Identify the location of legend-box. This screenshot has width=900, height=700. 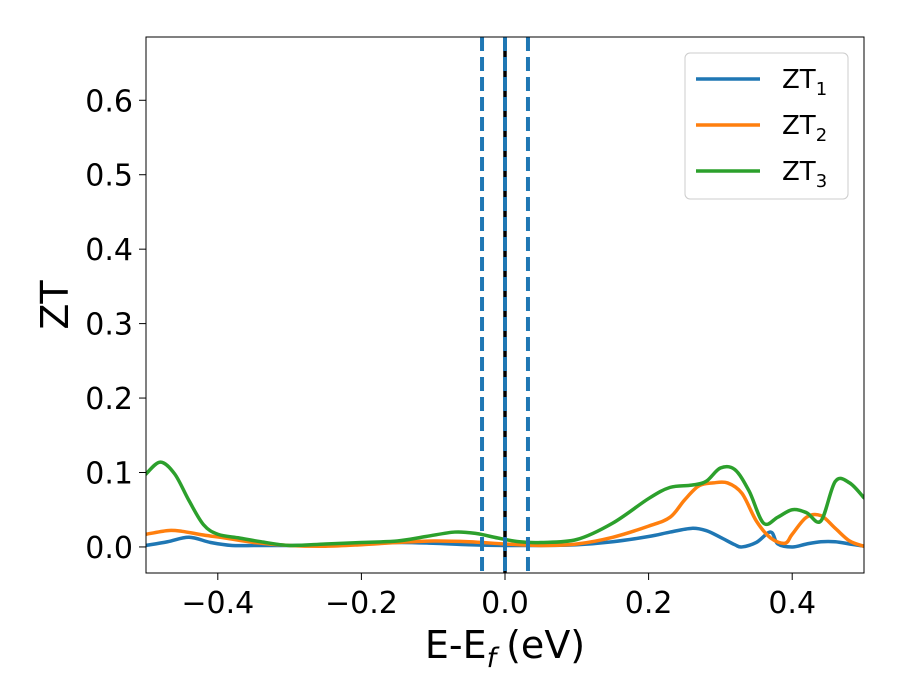
(766, 126).